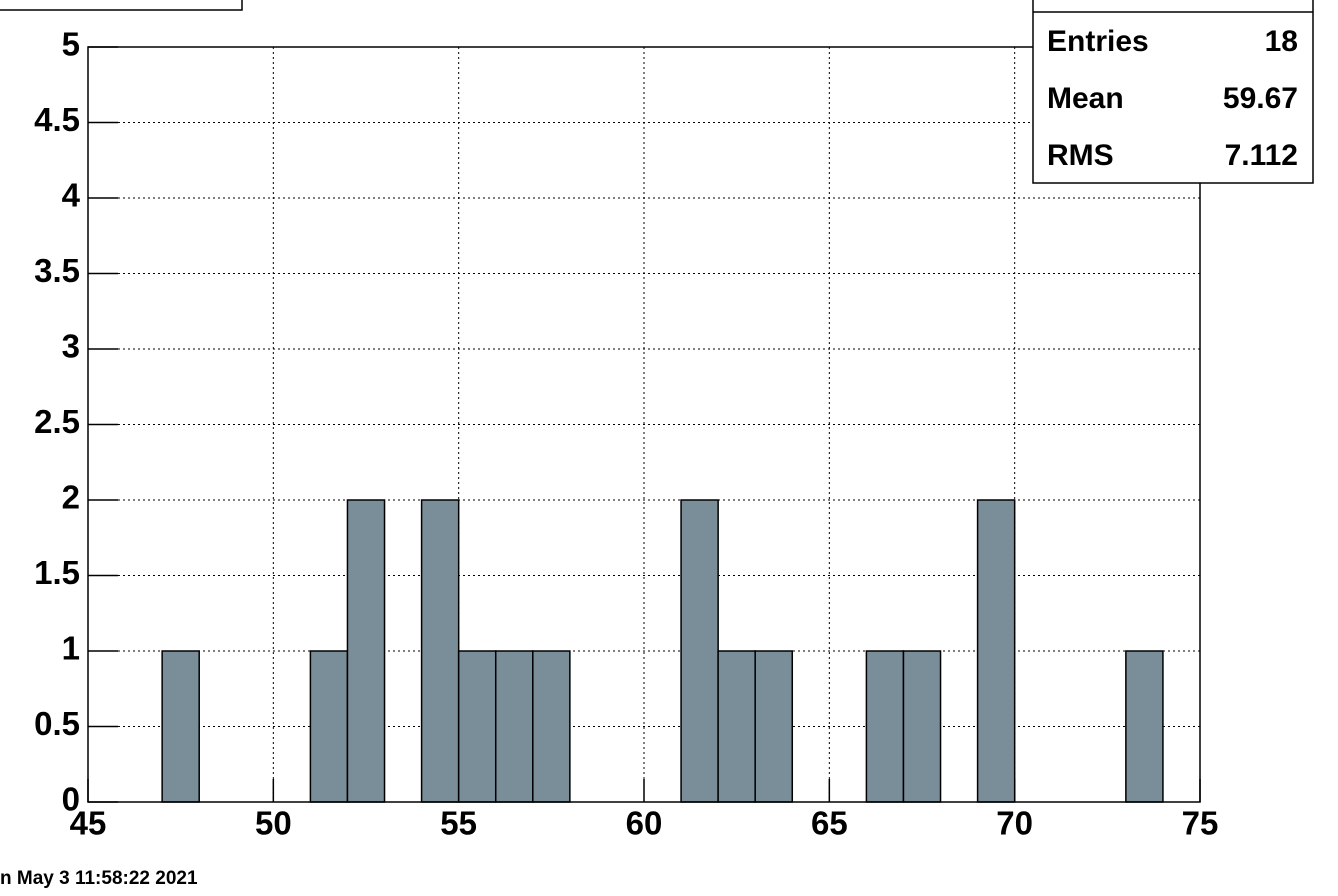 This screenshot has width=1338, height=896. Describe the element at coordinates (71, 44) in the screenshot. I see `y-tick-label: 5` at that location.